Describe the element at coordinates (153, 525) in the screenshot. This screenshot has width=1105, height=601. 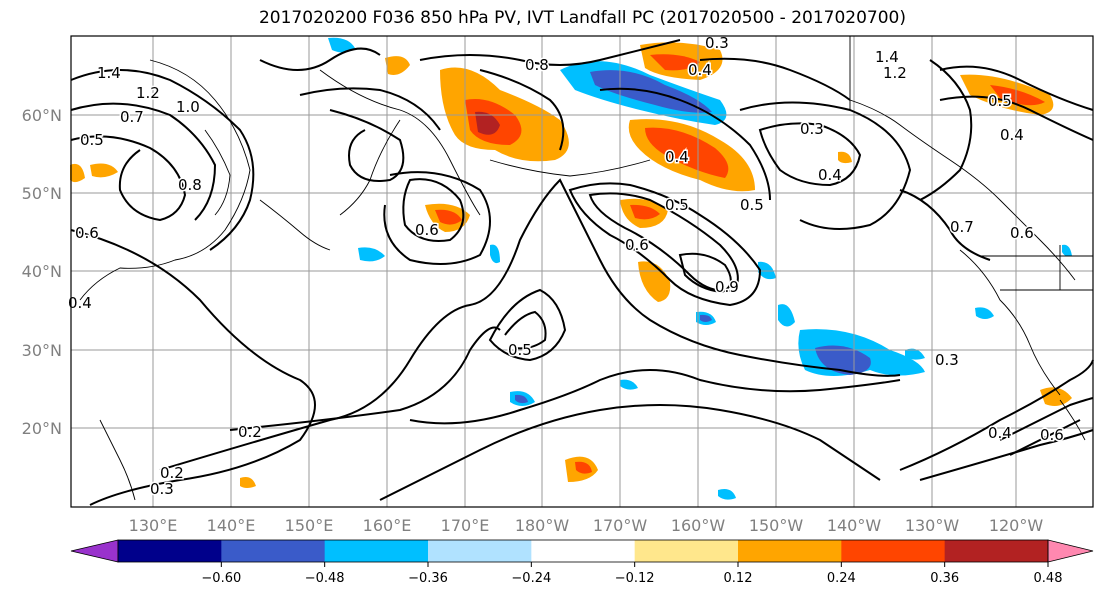
I see `lon-label: 130°E` at that location.